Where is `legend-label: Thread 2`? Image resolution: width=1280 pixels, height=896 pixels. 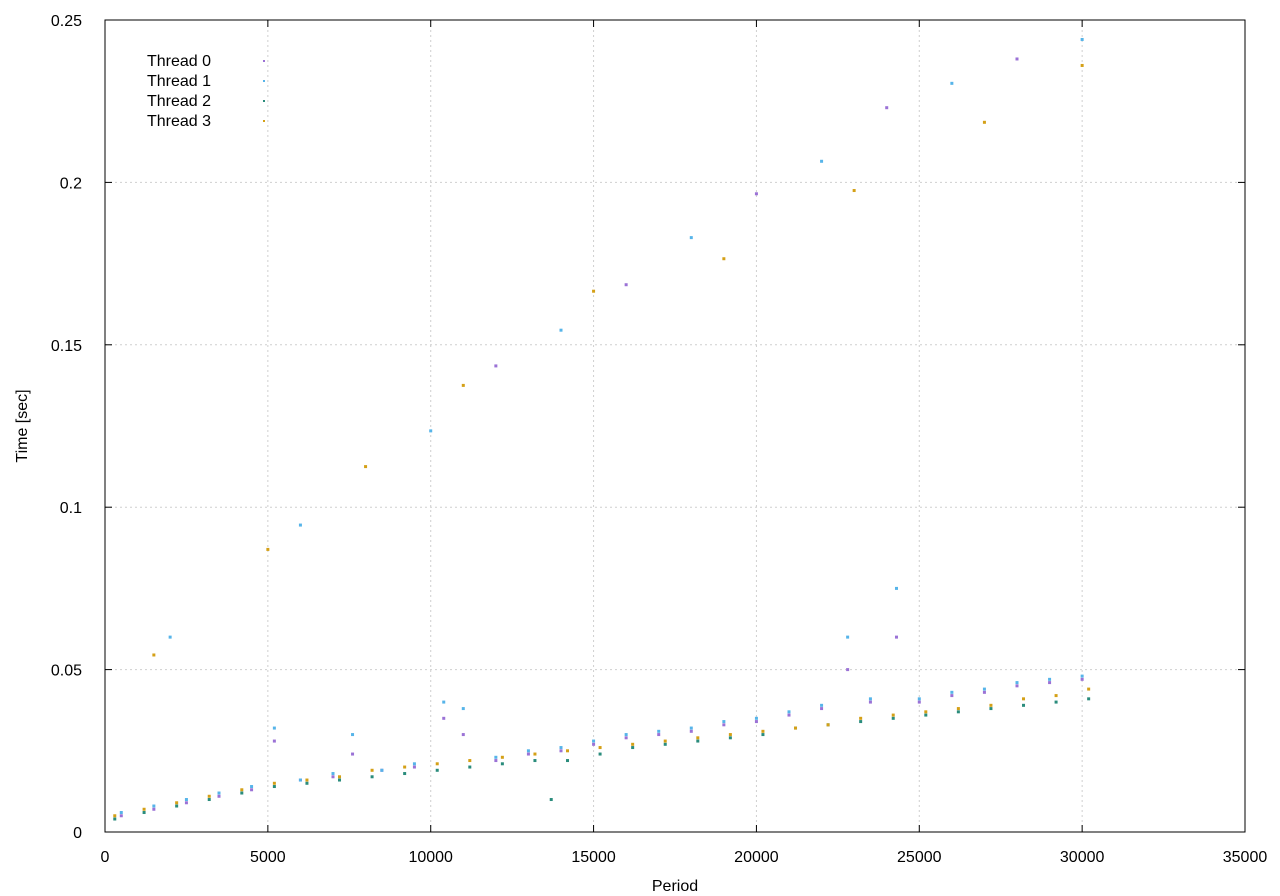
legend-label: Thread 2 is located at coordinates (179, 101).